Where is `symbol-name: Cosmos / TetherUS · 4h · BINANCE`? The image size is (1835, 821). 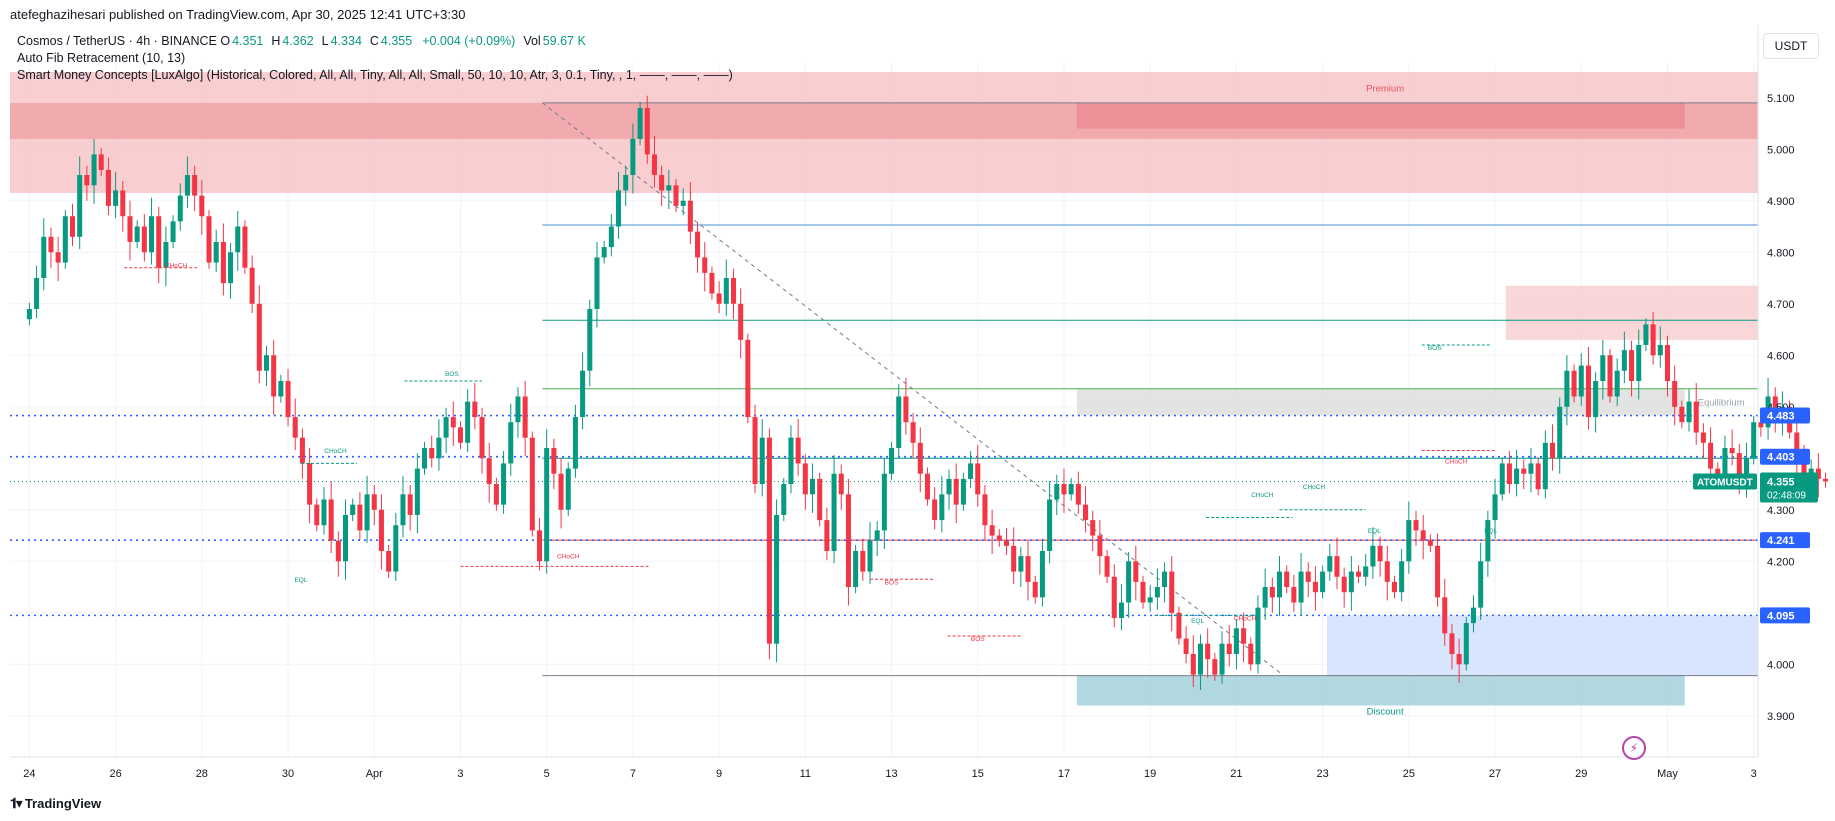 symbol-name: Cosmos / TetherUS · 4h · BINANCE is located at coordinates (117, 41).